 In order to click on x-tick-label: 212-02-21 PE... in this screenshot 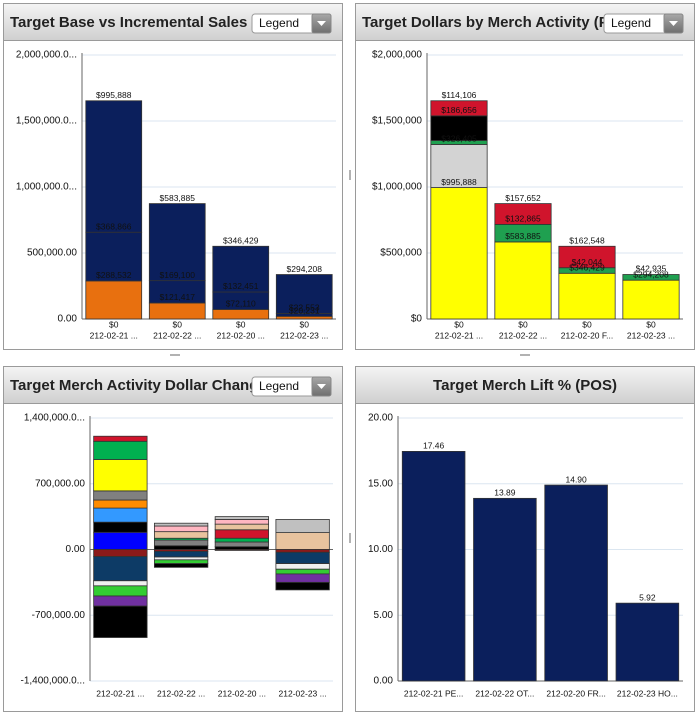, I will do `click(434, 693)`.